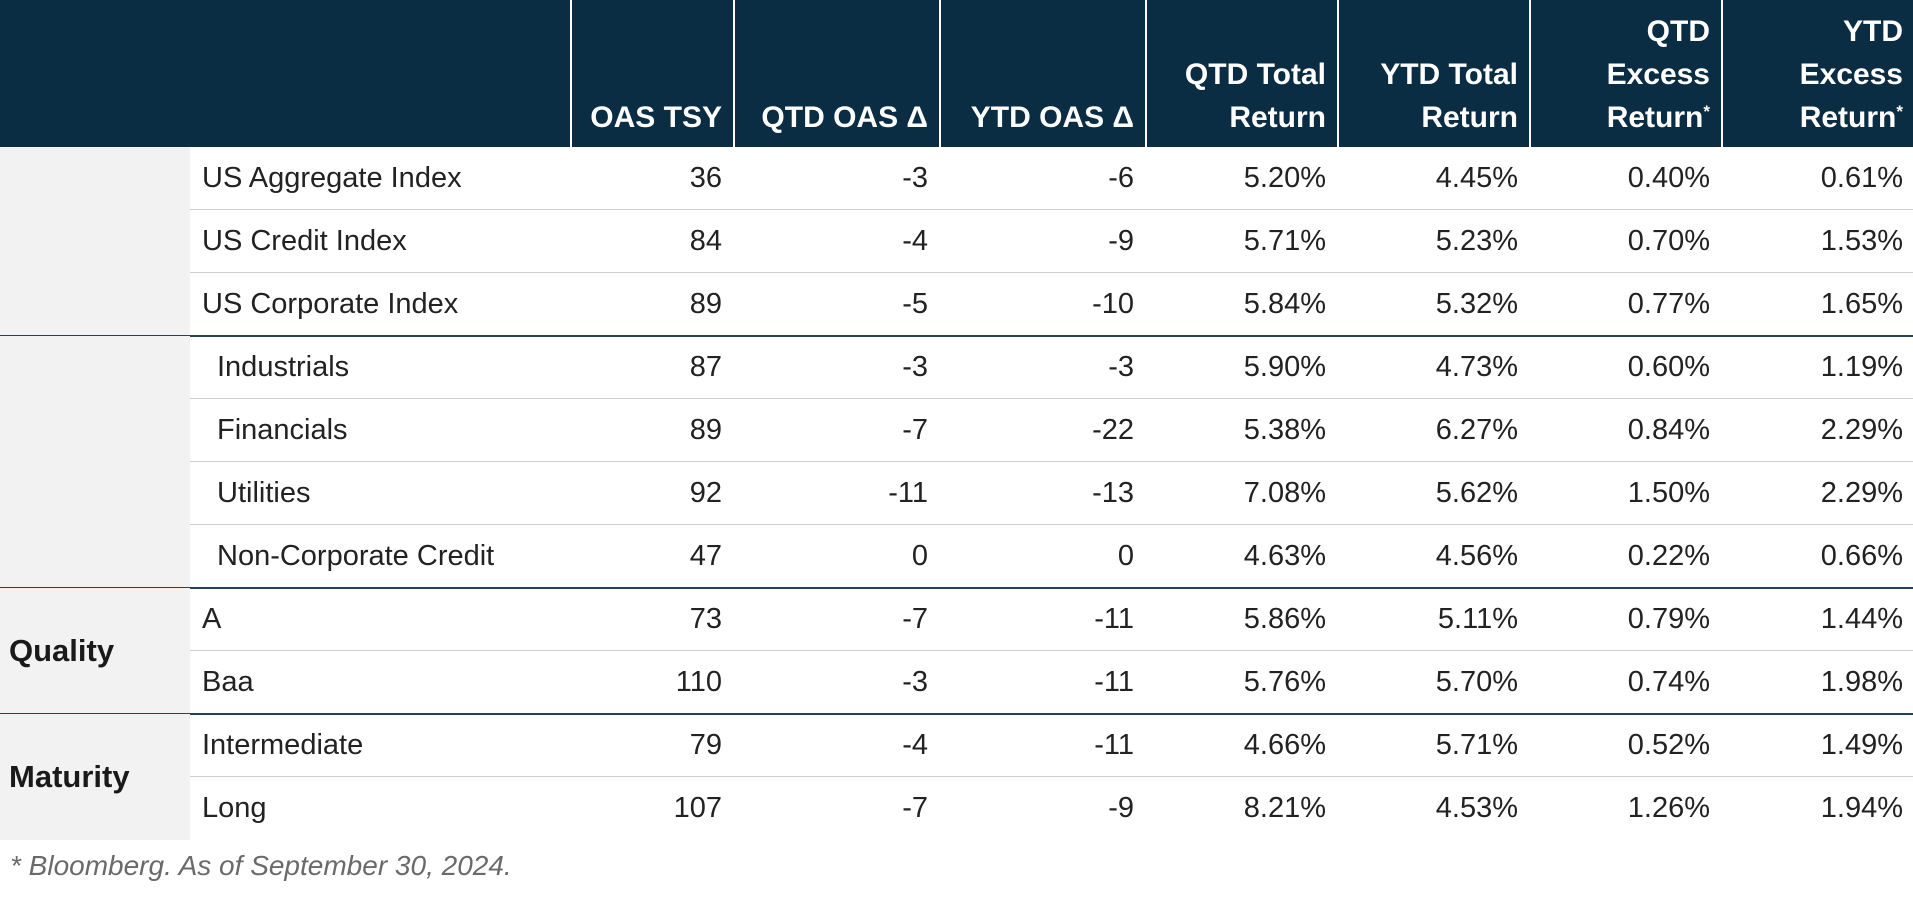 This screenshot has height=903, width=1913. I want to click on column-header-line: OAS TSY, so click(646, 117).